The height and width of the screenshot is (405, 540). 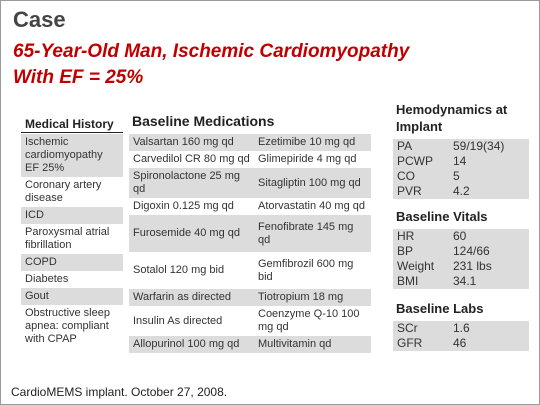 I want to click on cell: Tiotropium 18 mg, so click(x=312, y=297).